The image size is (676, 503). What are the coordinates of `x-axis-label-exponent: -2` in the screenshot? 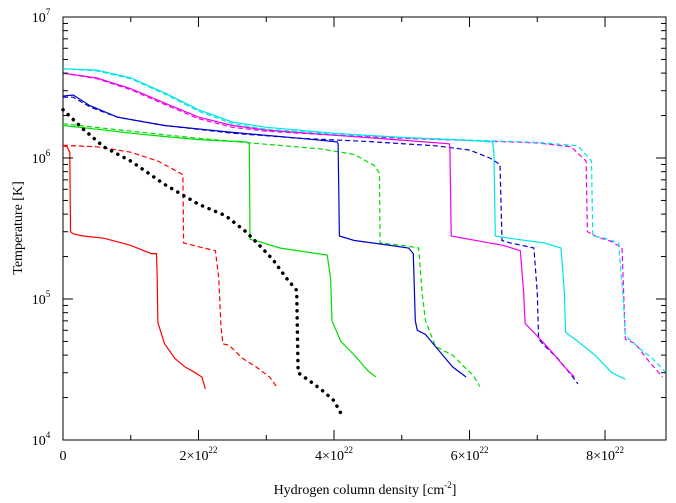 It's located at (448, 485).